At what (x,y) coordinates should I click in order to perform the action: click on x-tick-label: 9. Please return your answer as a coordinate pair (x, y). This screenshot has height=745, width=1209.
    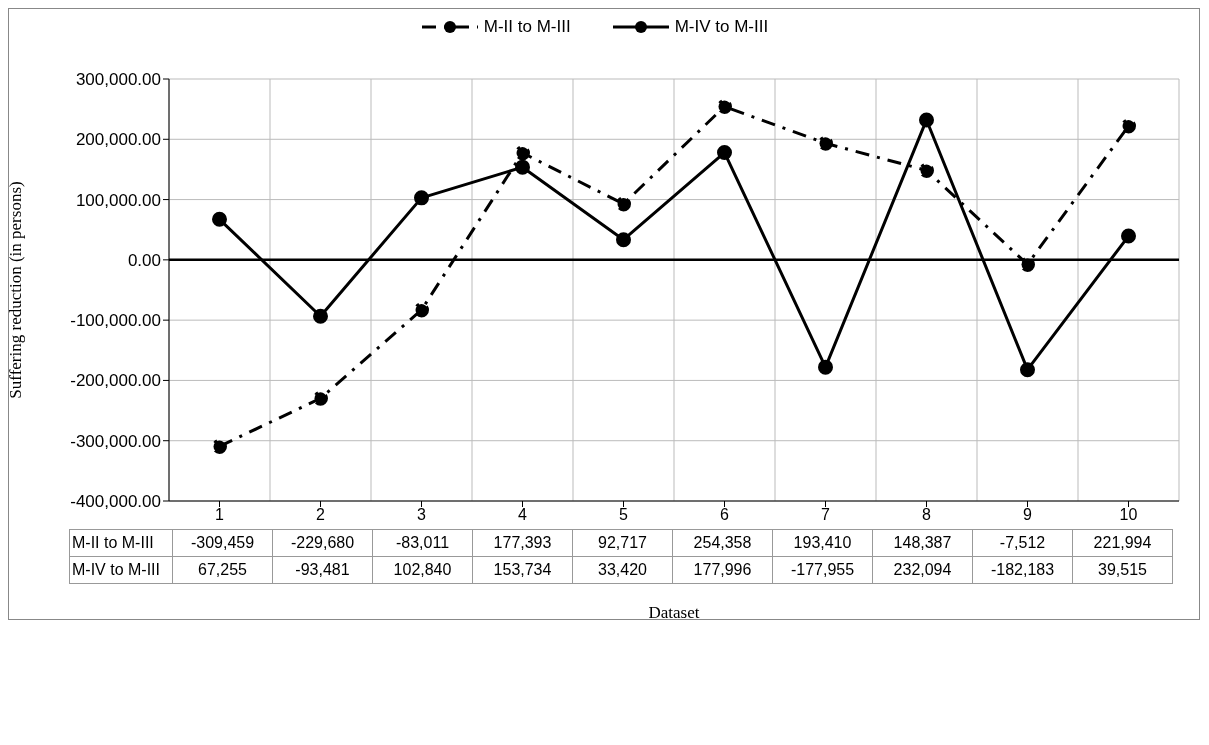
    Looking at the image, I should click on (1028, 515).